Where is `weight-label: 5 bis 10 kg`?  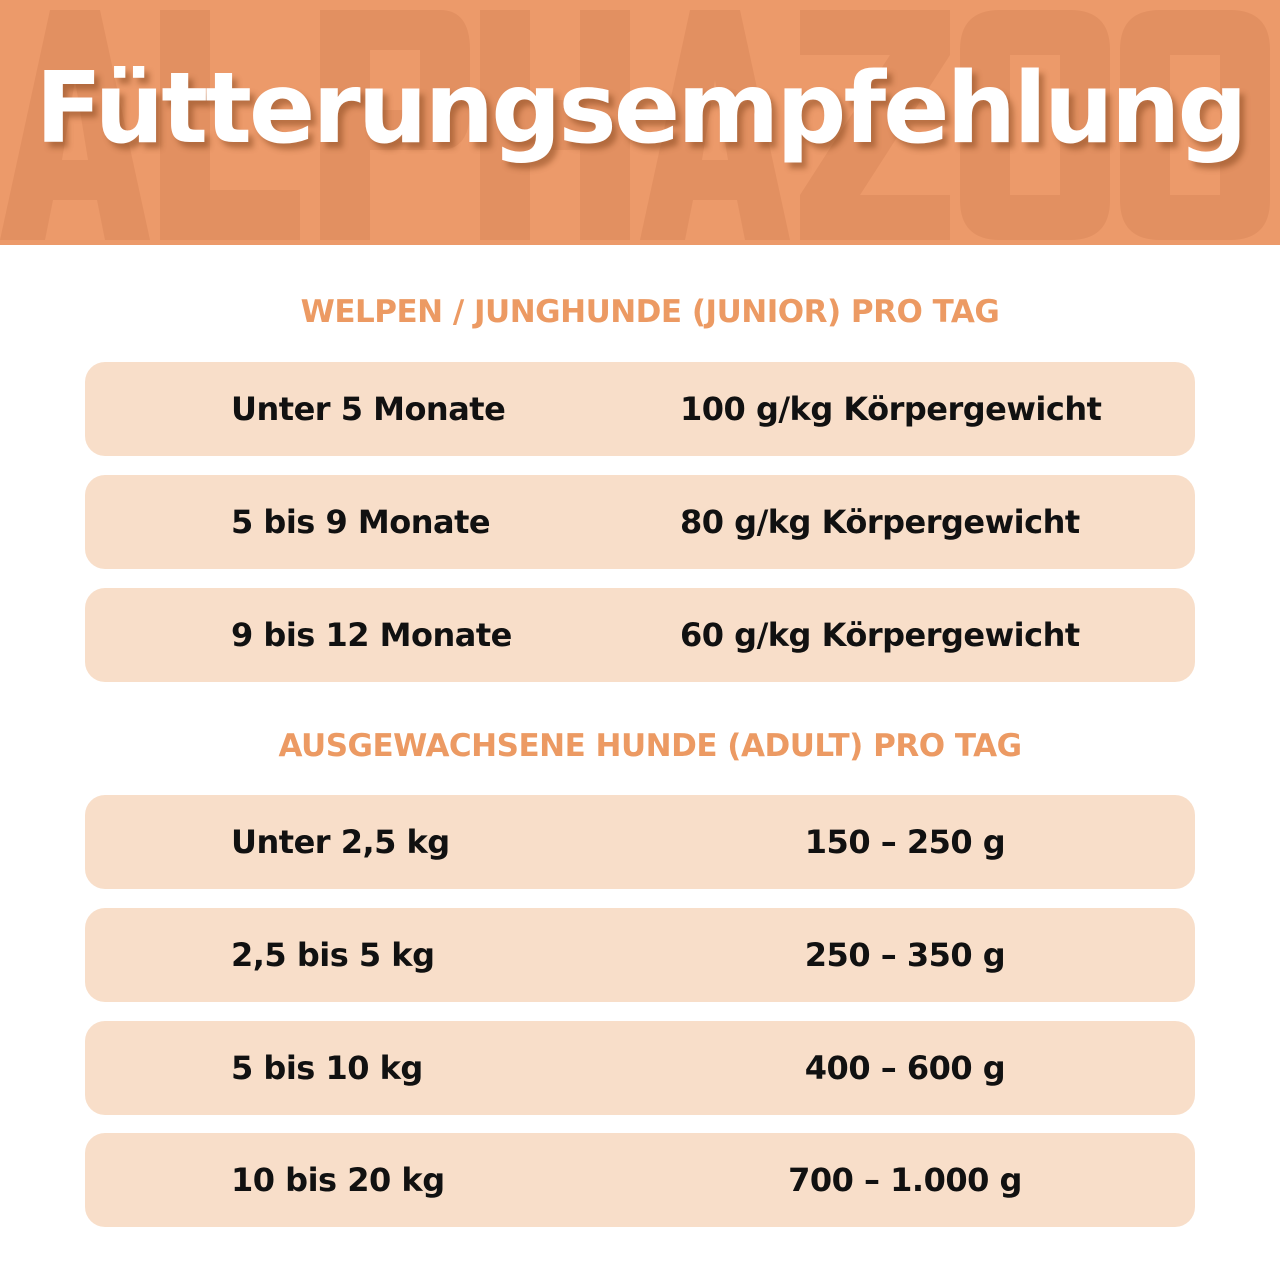
weight-label: 5 bis 10 kg is located at coordinates (327, 1068).